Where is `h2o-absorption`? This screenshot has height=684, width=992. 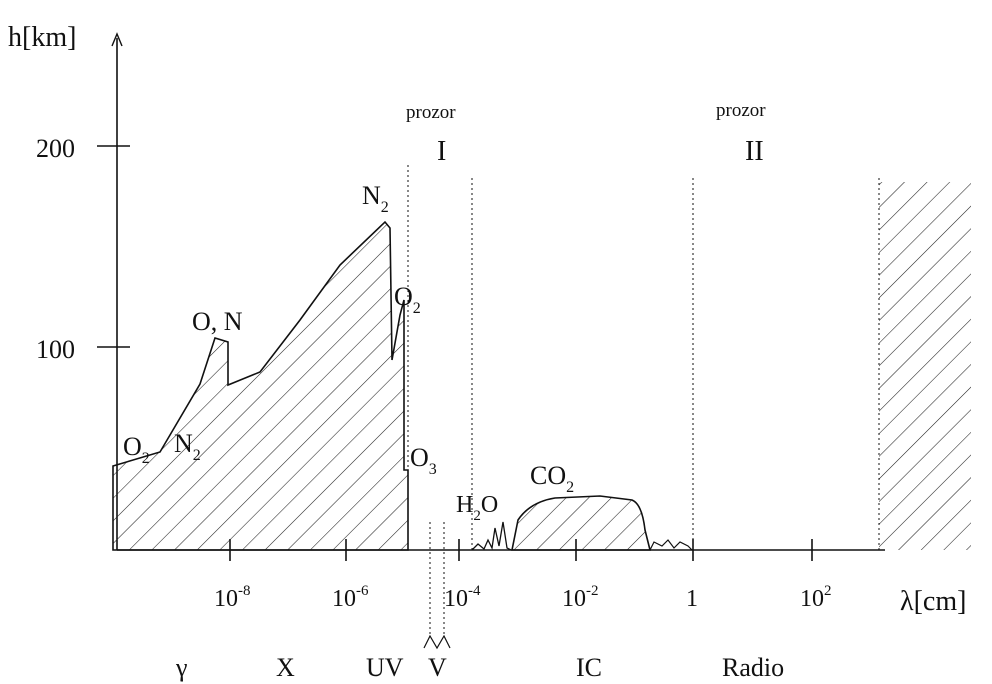 h2o-absorption is located at coordinates (491, 536).